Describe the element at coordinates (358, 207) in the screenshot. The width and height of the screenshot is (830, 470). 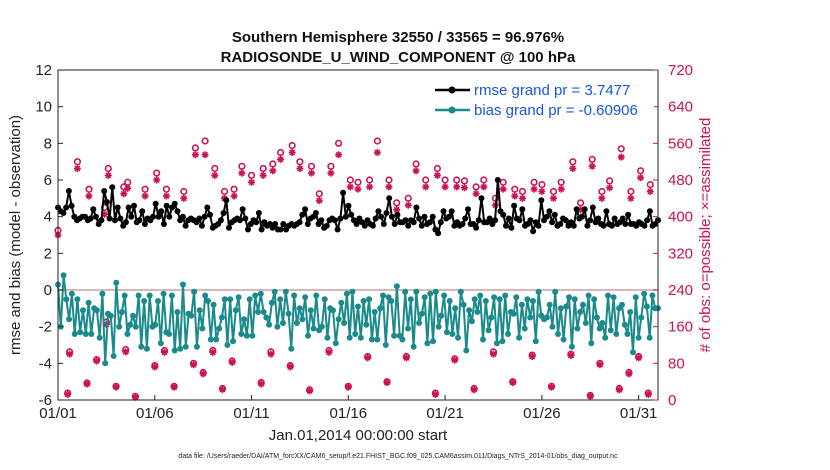
I see `rmse-series` at that location.